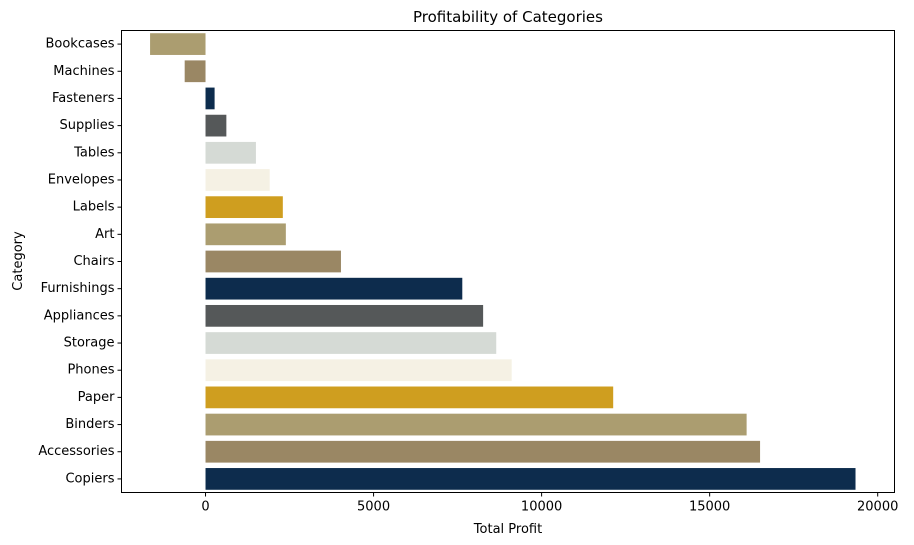 Image resolution: width=914 pixels, height=545 pixels. What do you see at coordinates (78, 288) in the screenshot?
I see `y-tick-label-furnishings: Furnishings` at bounding box center [78, 288].